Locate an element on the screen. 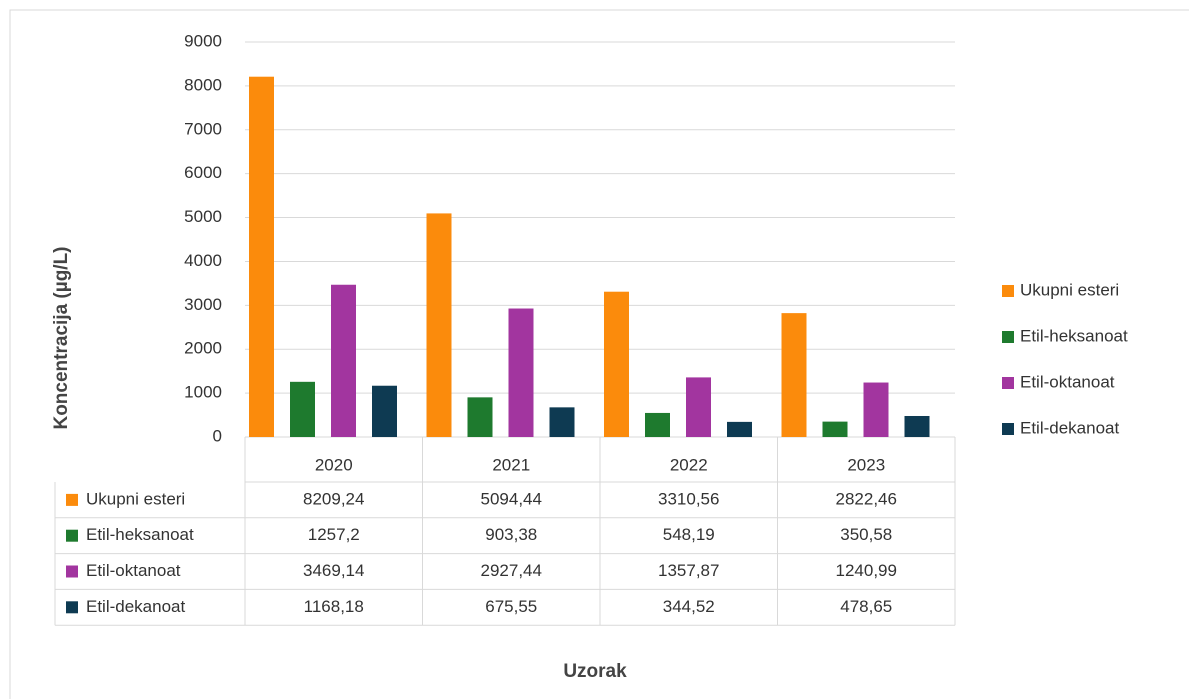 The height and width of the screenshot is (699, 1189). data-label: 2822,46 is located at coordinates (866, 498).